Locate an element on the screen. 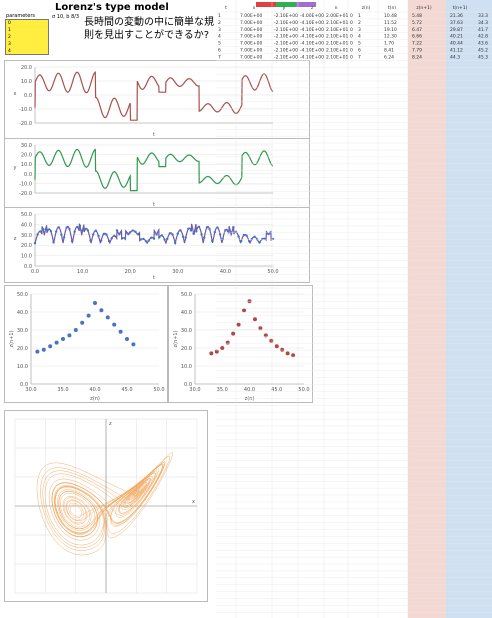 This screenshot has width=492, height=618. sheet-cell: 5 is located at coordinates (359, 44).